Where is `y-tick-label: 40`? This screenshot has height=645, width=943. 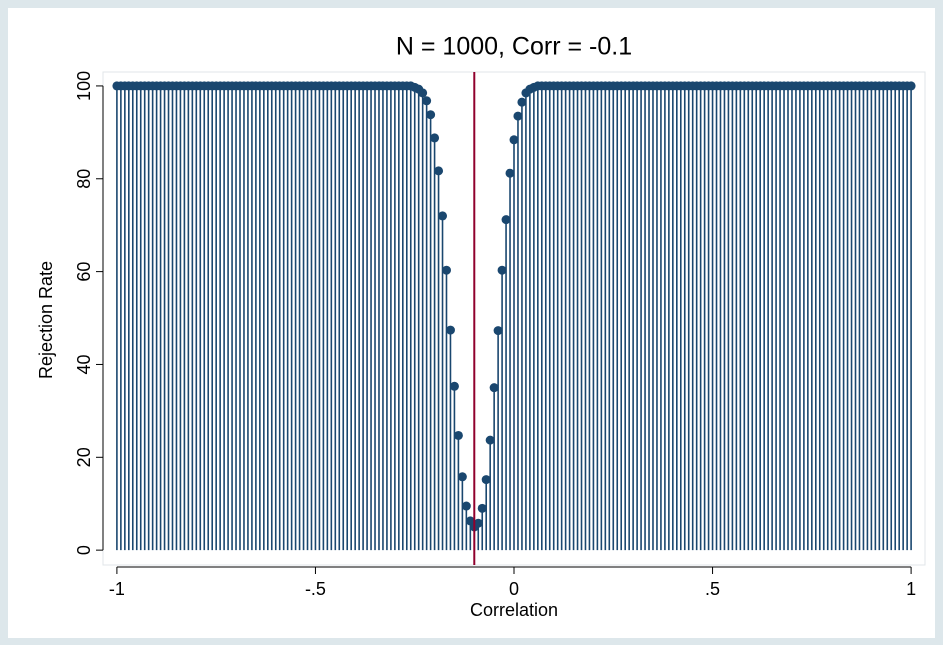
y-tick-label: 40 is located at coordinates (84, 364).